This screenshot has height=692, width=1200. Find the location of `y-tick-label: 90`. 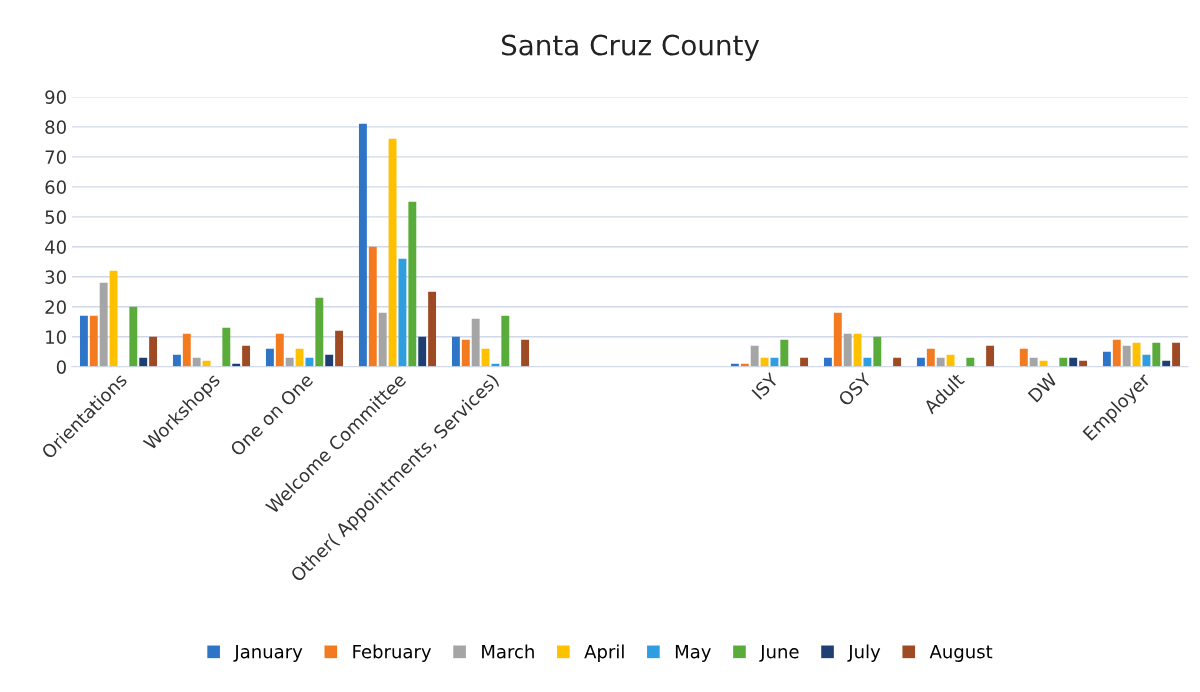

y-tick-label: 90 is located at coordinates (55, 97).